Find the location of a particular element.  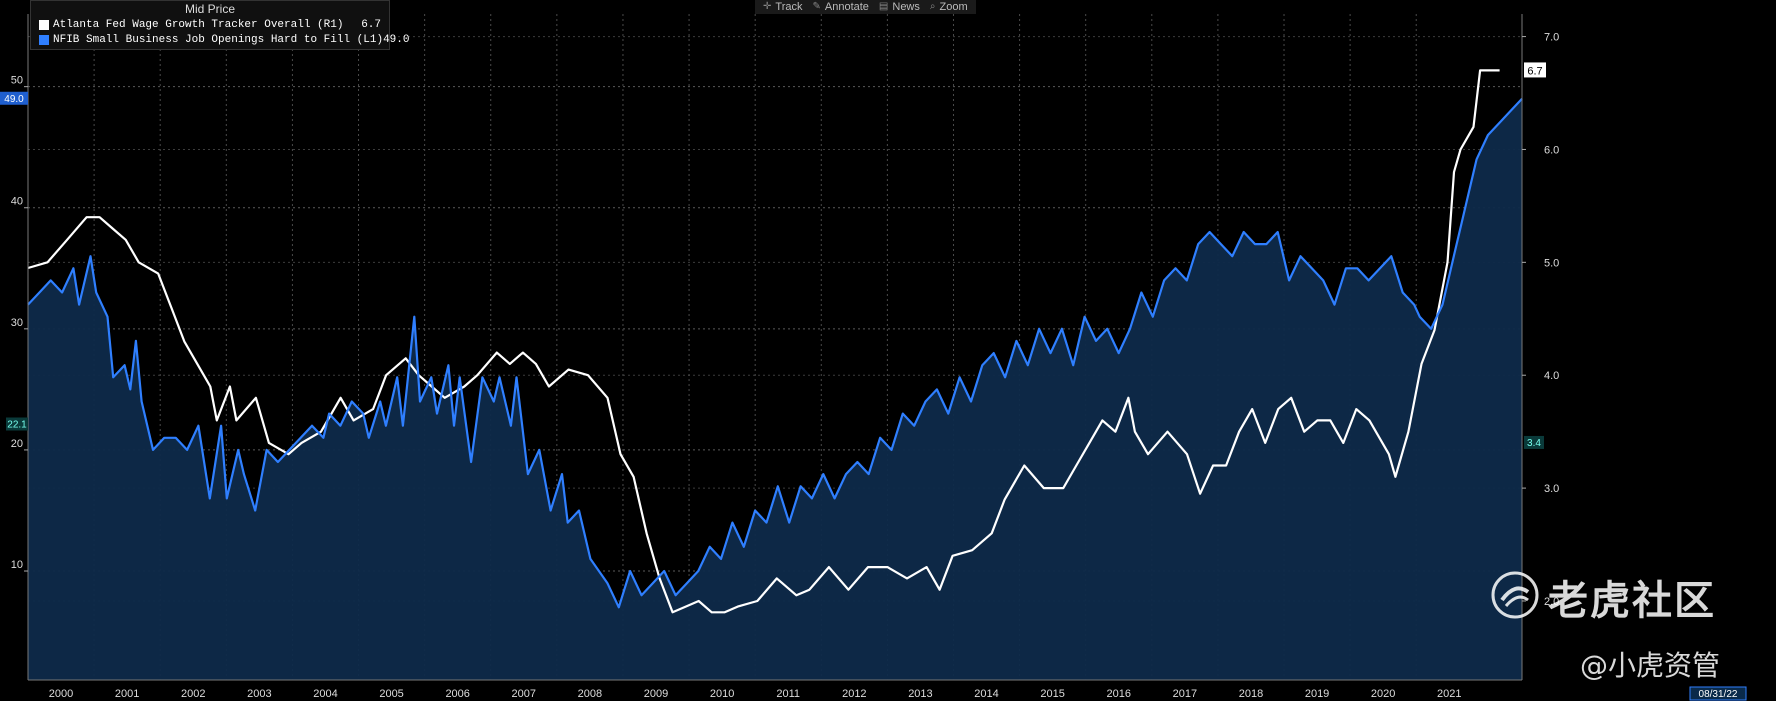

left-current-label: 49.0 is located at coordinates (14, 99).